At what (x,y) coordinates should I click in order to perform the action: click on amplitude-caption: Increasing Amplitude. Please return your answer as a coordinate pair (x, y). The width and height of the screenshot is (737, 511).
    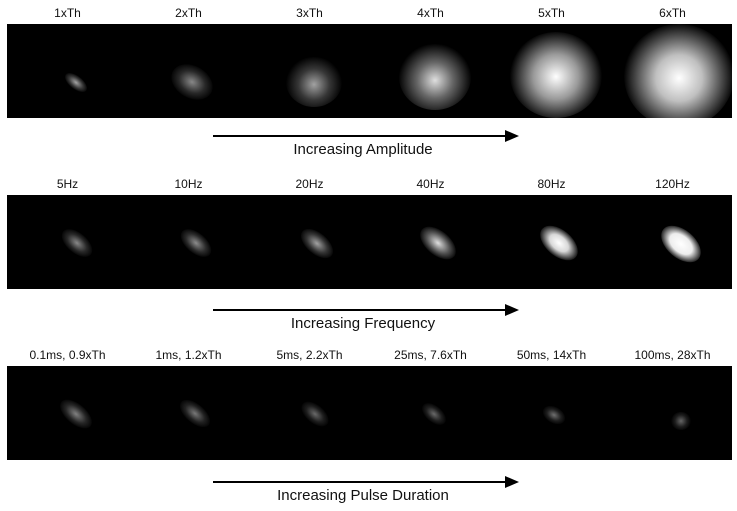
    Looking at the image, I should click on (363, 149).